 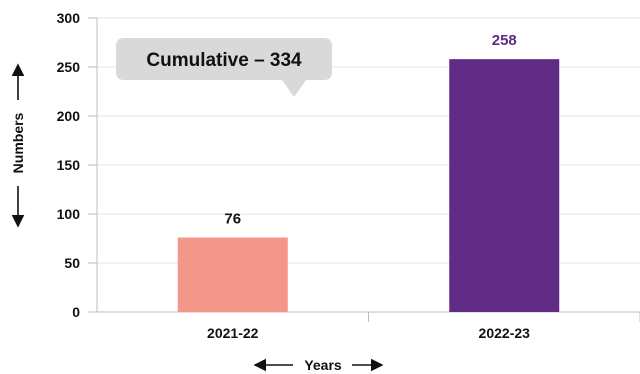 I want to click on y-tick-label-150: 150, so click(x=69, y=165).